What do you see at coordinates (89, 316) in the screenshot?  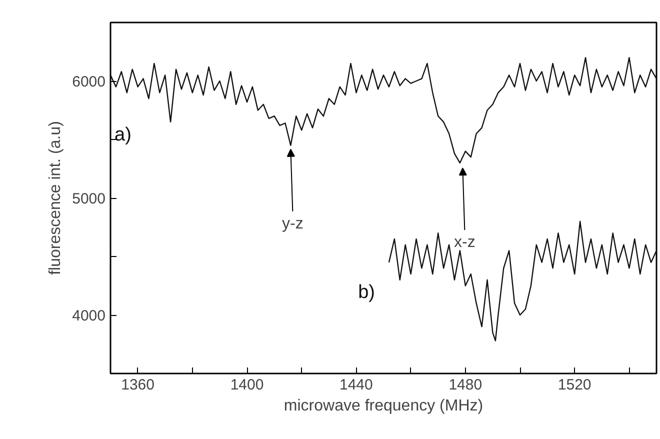 I see `y-tick-label: 4000` at bounding box center [89, 316].